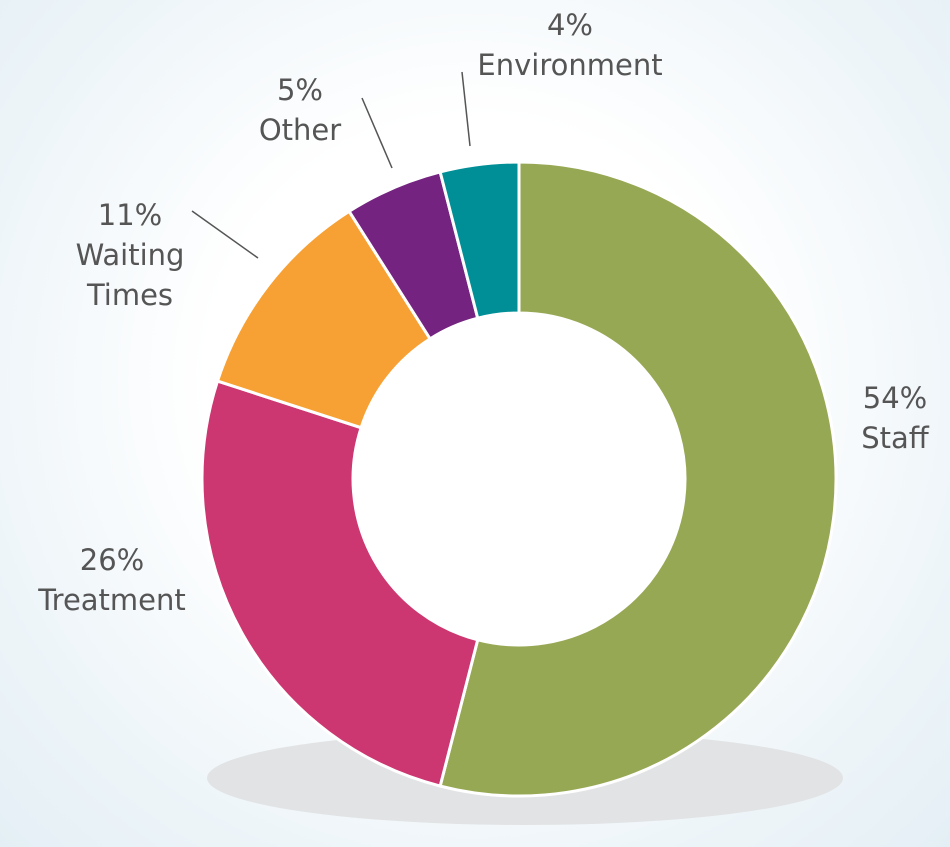 The image size is (950, 847). Describe the element at coordinates (130, 215) in the screenshot. I see `value-label: 11%` at that location.